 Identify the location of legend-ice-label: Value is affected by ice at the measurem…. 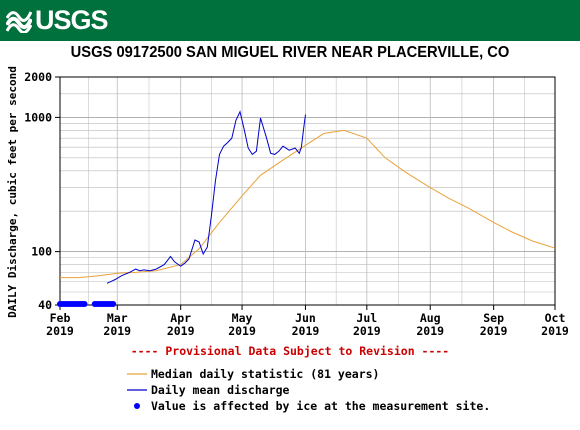
(320, 406).